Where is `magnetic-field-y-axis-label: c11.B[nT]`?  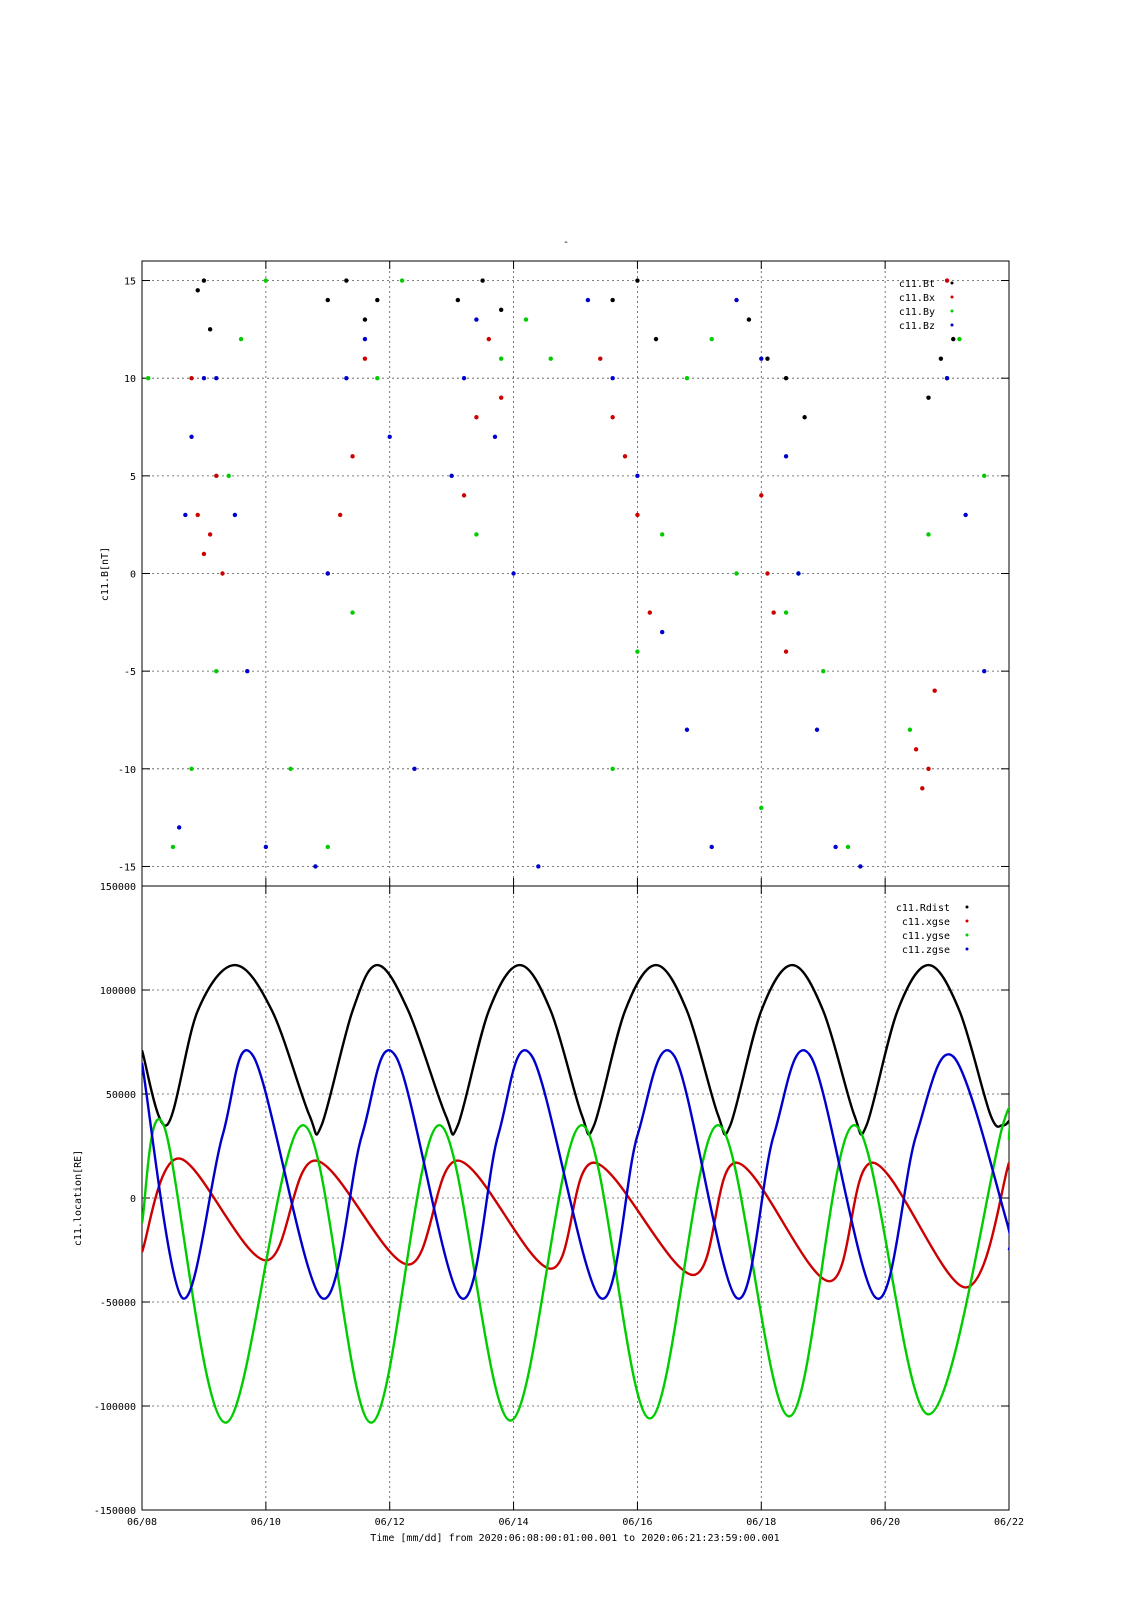 magnetic-field-y-axis-label: c11.B[nT] is located at coordinates (105, 574).